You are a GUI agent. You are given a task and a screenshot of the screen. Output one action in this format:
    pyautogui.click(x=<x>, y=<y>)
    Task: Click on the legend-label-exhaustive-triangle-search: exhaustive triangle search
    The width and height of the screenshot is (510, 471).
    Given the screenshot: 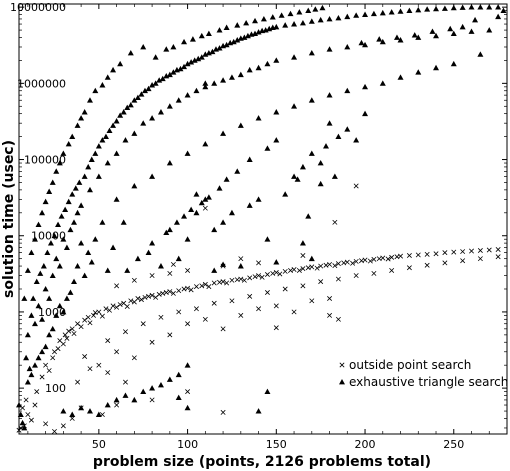 What is the action you would take?
    pyautogui.click(x=428, y=382)
    